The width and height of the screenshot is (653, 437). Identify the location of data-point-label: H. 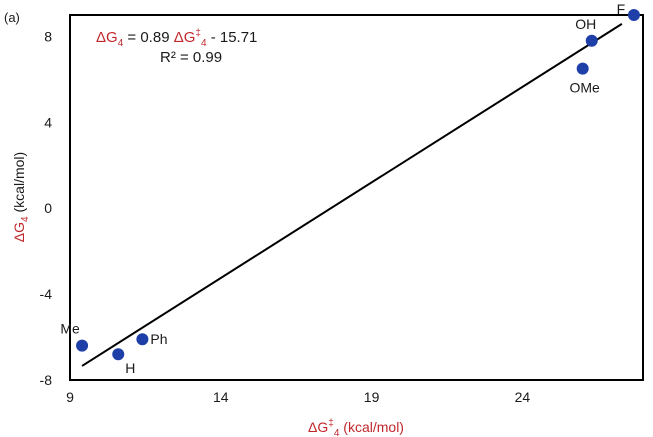
(130, 368).